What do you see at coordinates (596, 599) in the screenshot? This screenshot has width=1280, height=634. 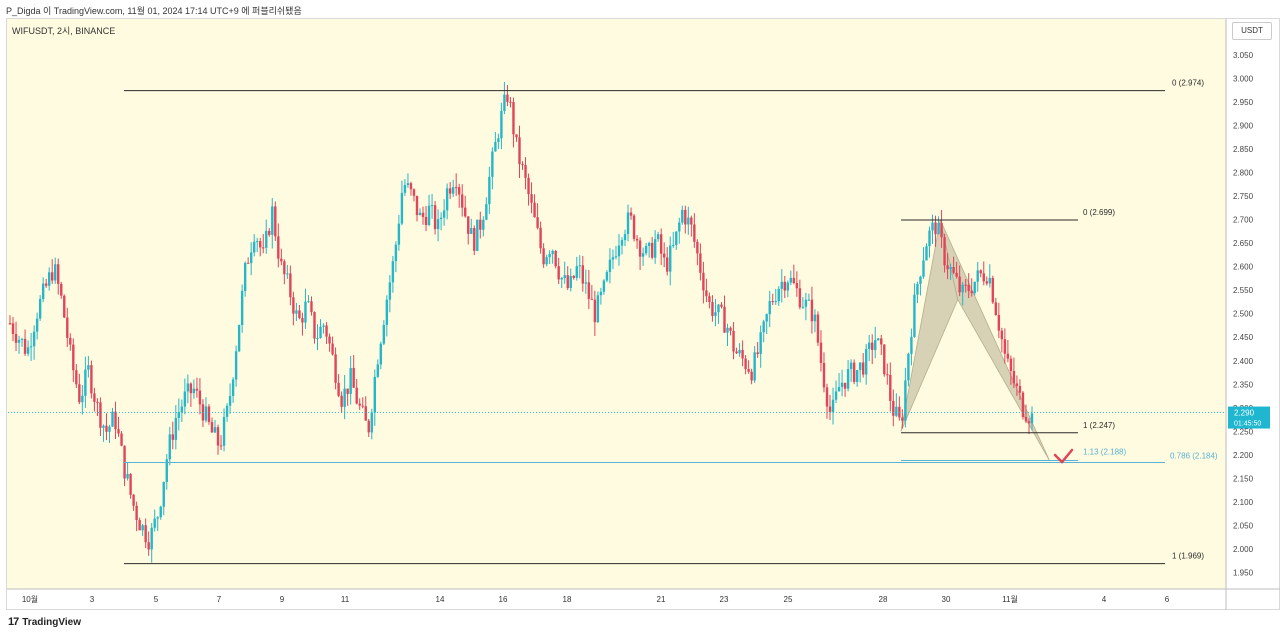 I see `time-axis: 10월 3 5 7 9 11 14 16 18 21 23 25 28 30 11월 4 6` at bounding box center [596, 599].